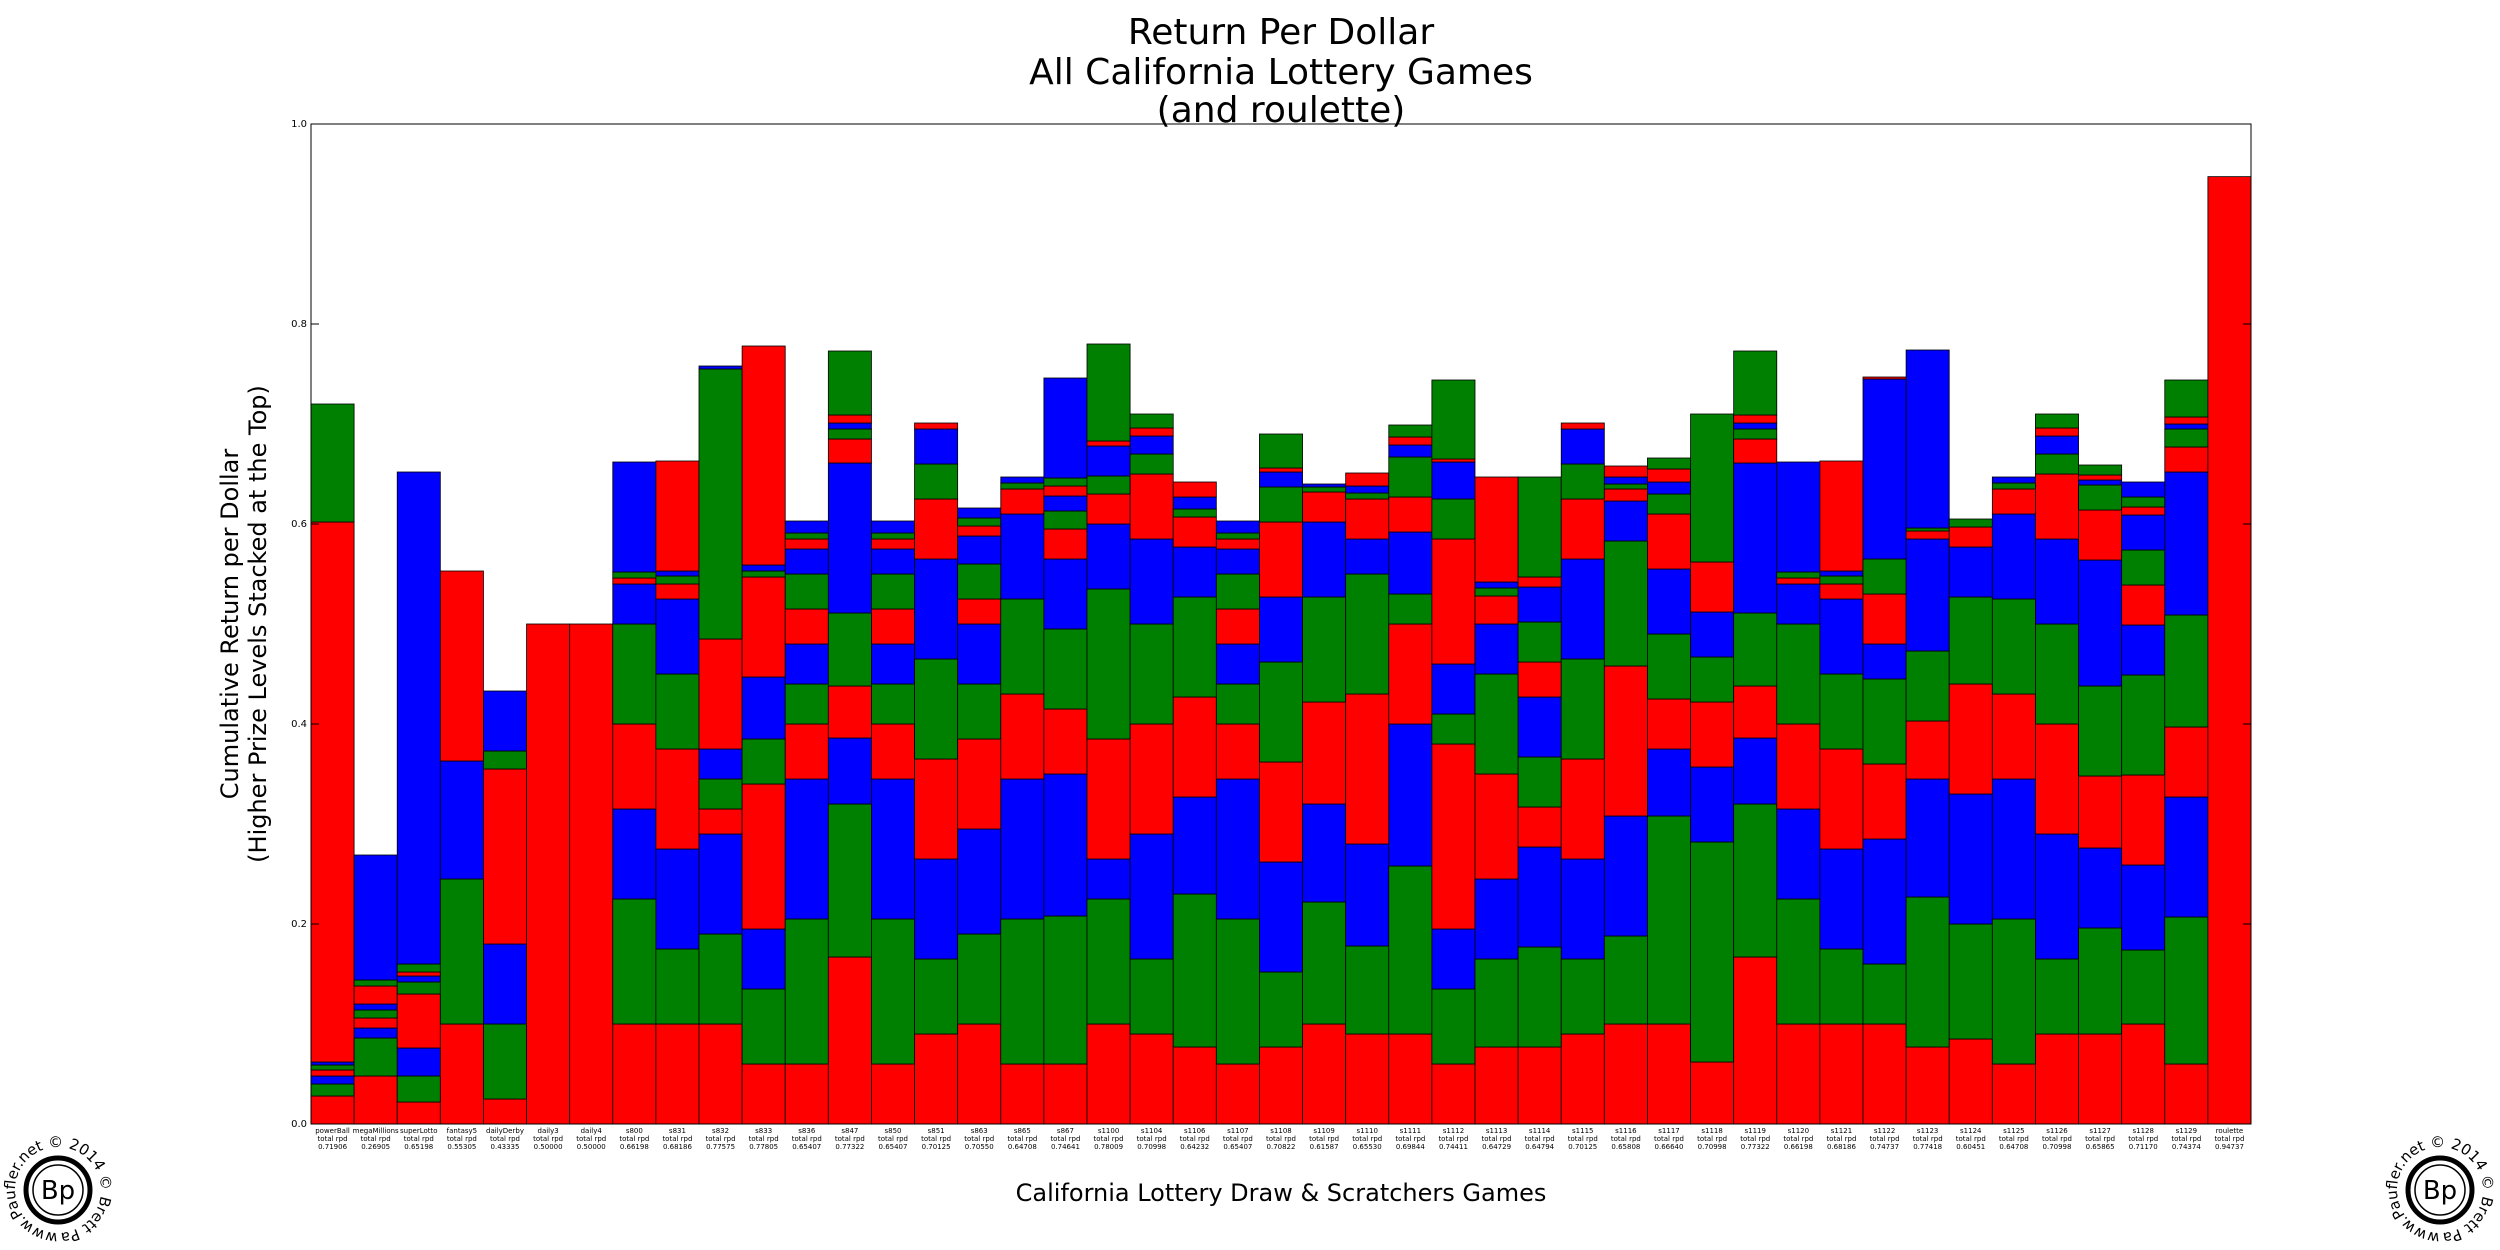 This screenshot has width=2500, height=1250. I want to click on category-label-name: s1109, so click(1323, 1131).